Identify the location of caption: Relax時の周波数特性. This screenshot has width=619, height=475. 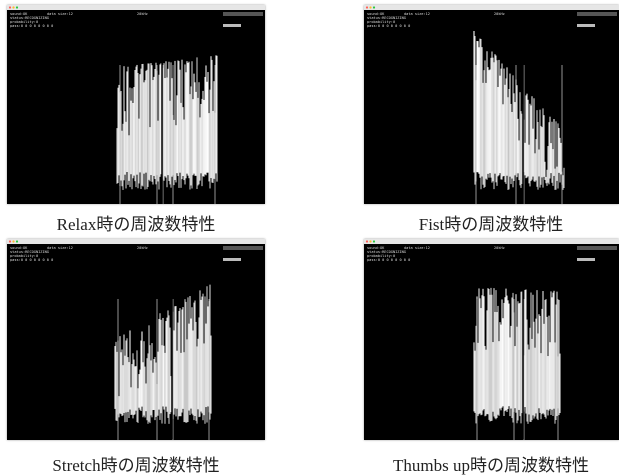
(136, 224).